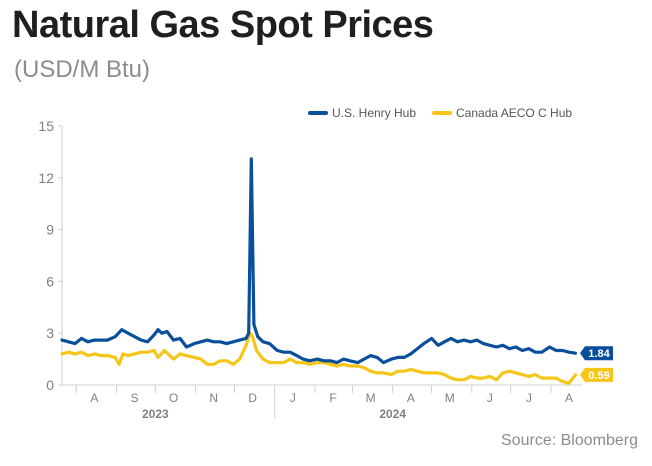 Image resolution: width=652 pixels, height=466 pixels. I want to click on end-label-henry-hub: 1.84, so click(596, 353).